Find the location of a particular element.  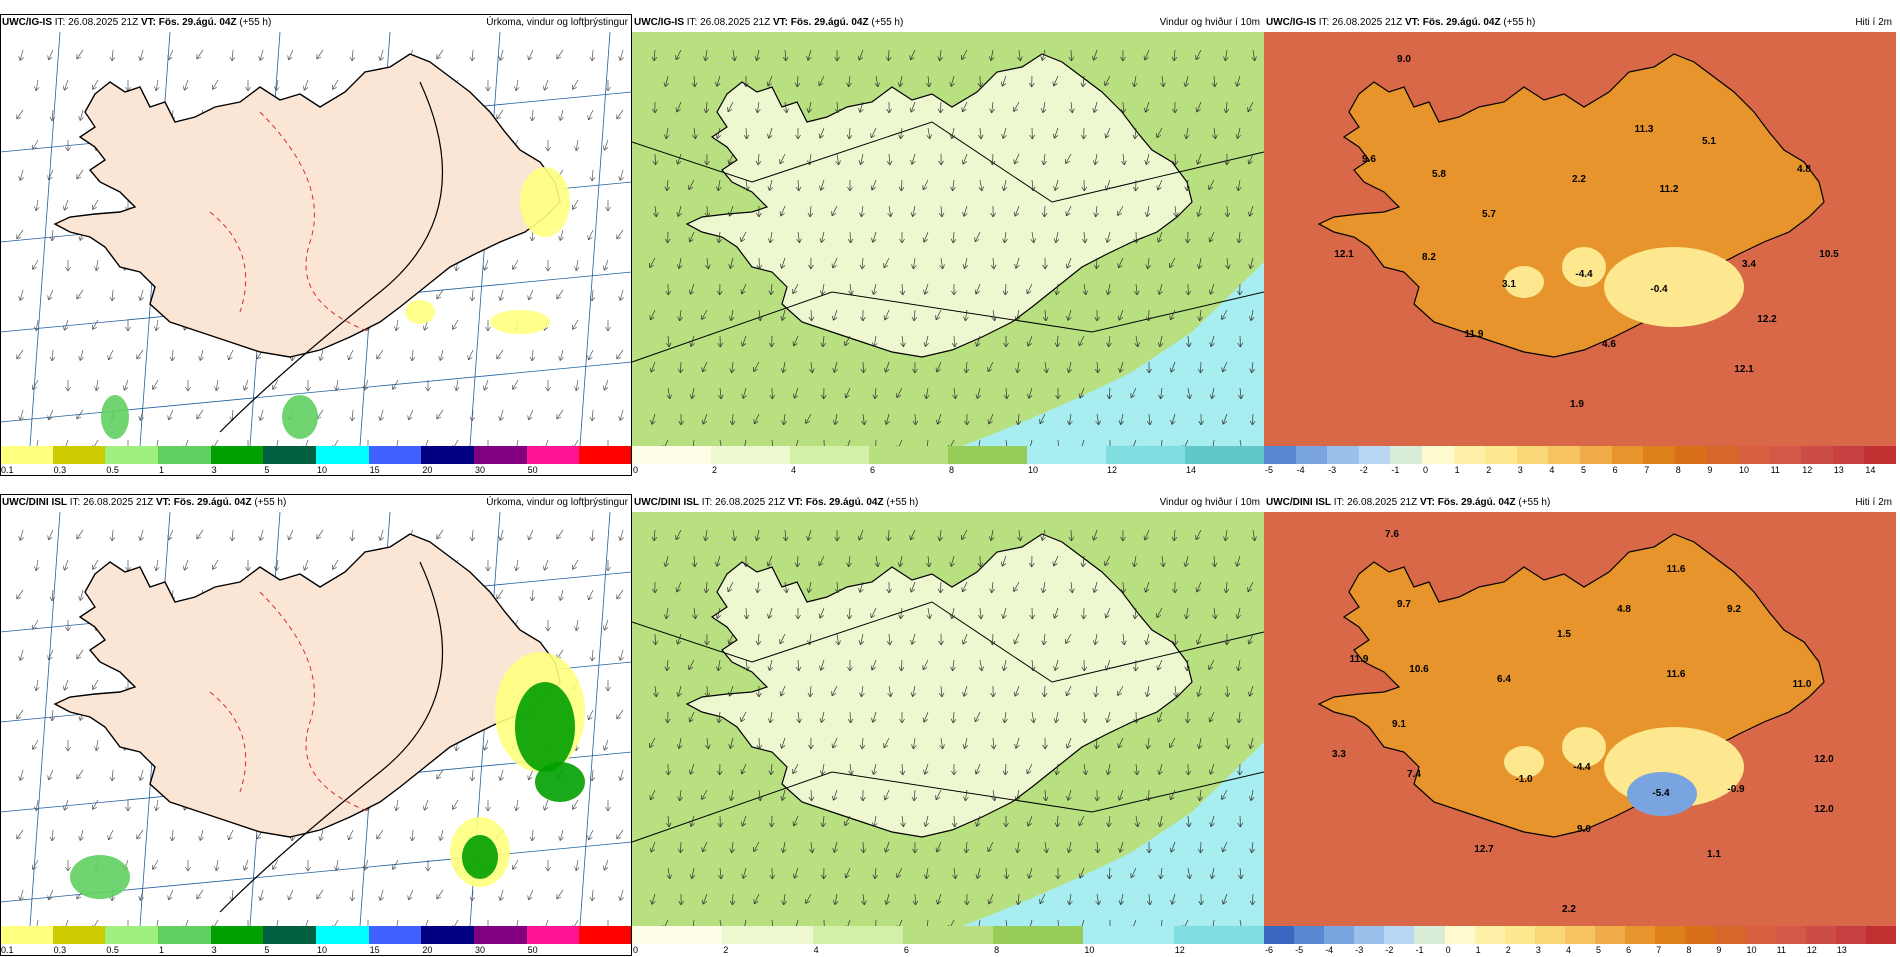

scale-tick-label: 0.5 is located at coordinates (112, 470).